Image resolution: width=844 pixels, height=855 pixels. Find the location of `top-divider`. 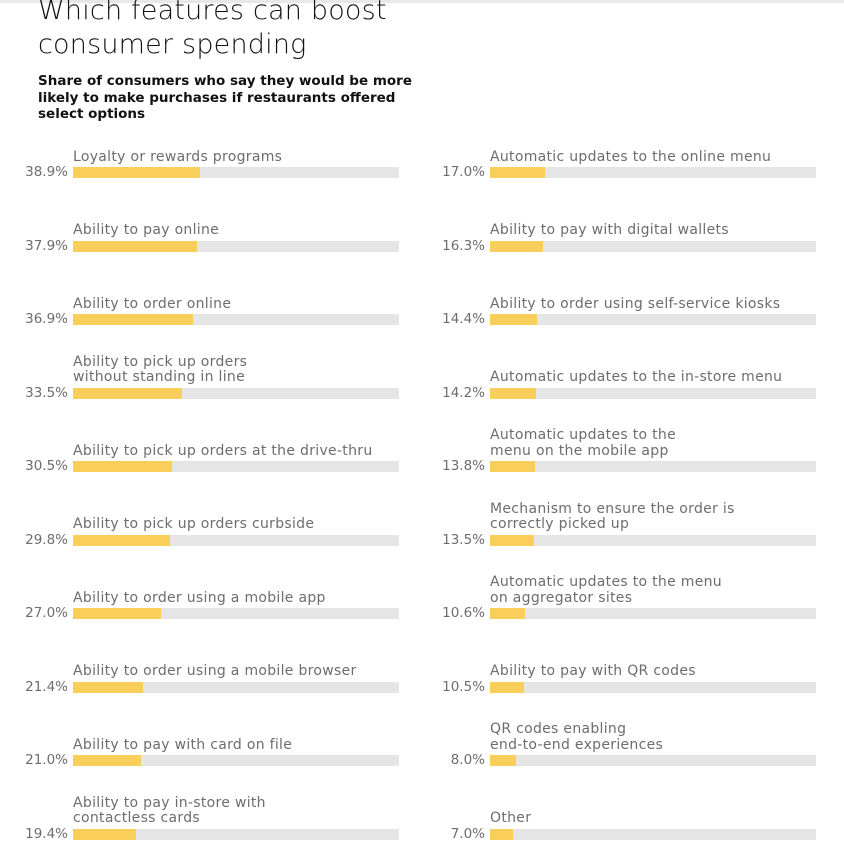

top-divider is located at coordinates (422, 1).